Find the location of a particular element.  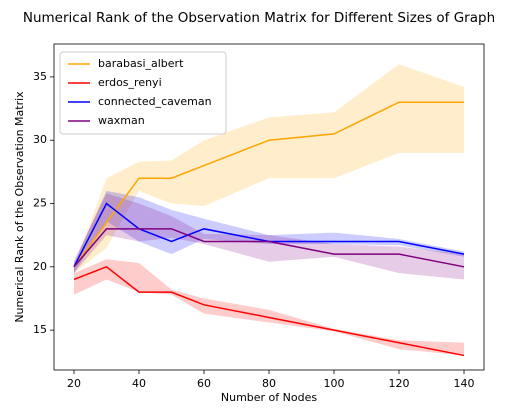

legend-label: erdos_renyi is located at coordinates (130, 82).